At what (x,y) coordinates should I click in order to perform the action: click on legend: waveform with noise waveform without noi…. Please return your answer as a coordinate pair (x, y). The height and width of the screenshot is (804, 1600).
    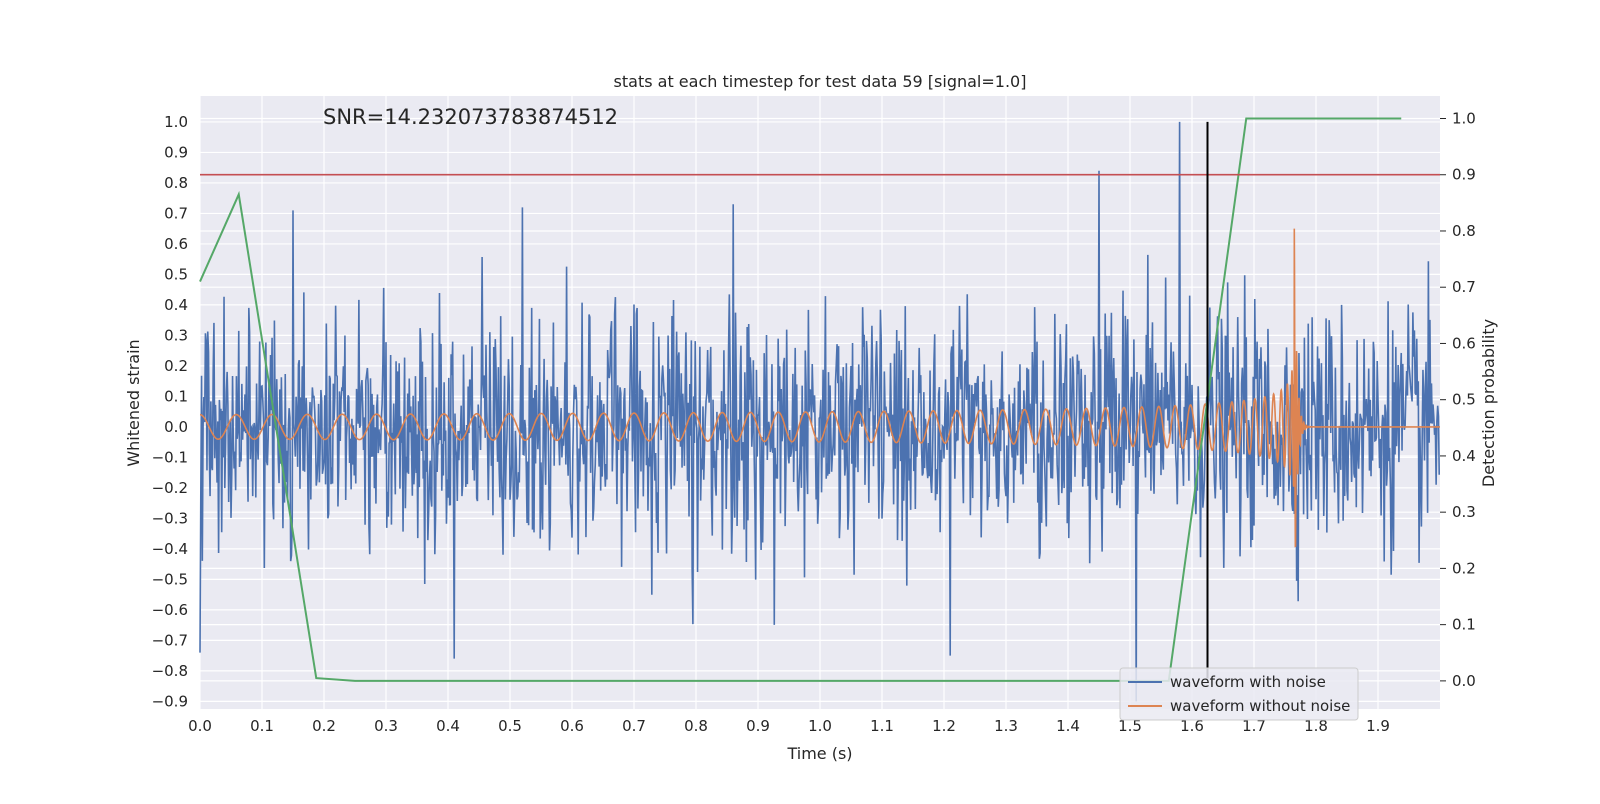
    Looking at the image, I should click on (1239, 694).